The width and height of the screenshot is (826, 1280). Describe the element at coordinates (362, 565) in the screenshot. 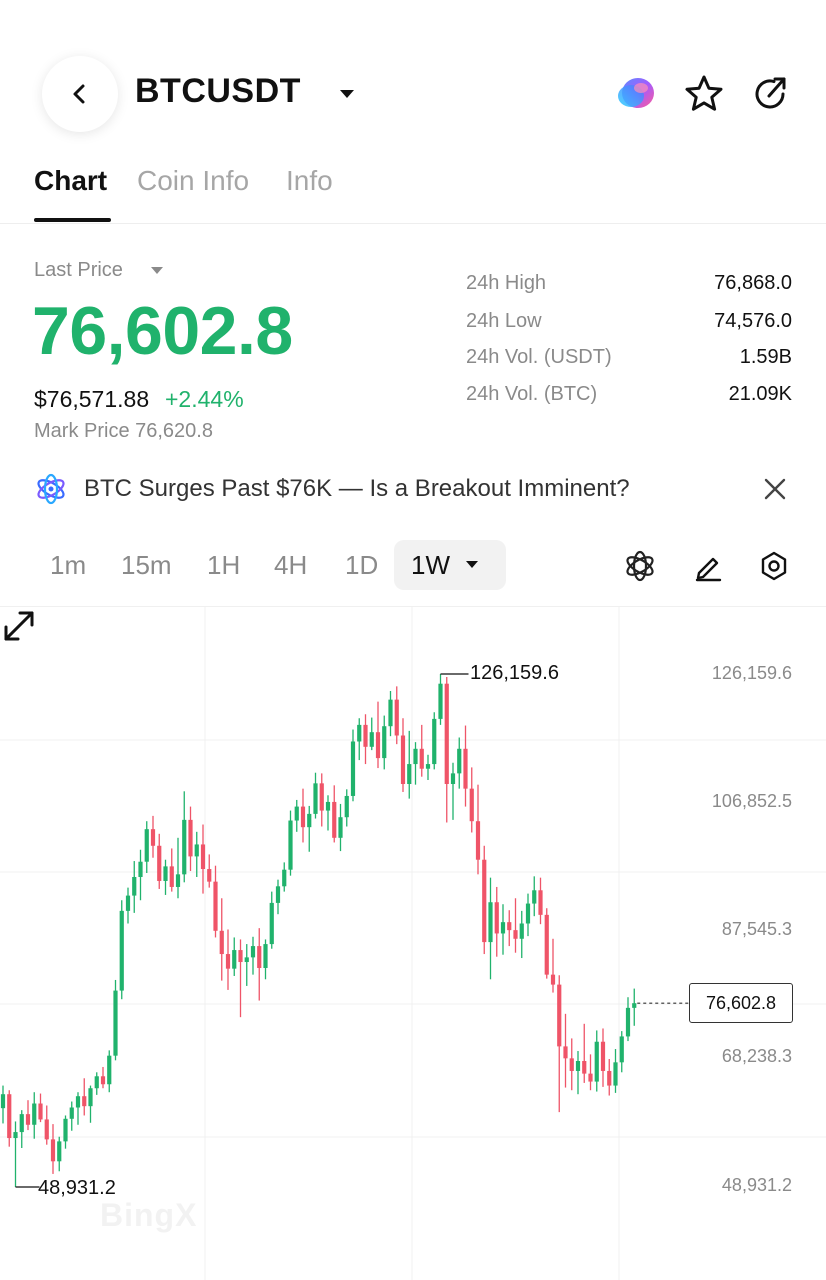

I see `interval-1d: 1D` at that location.